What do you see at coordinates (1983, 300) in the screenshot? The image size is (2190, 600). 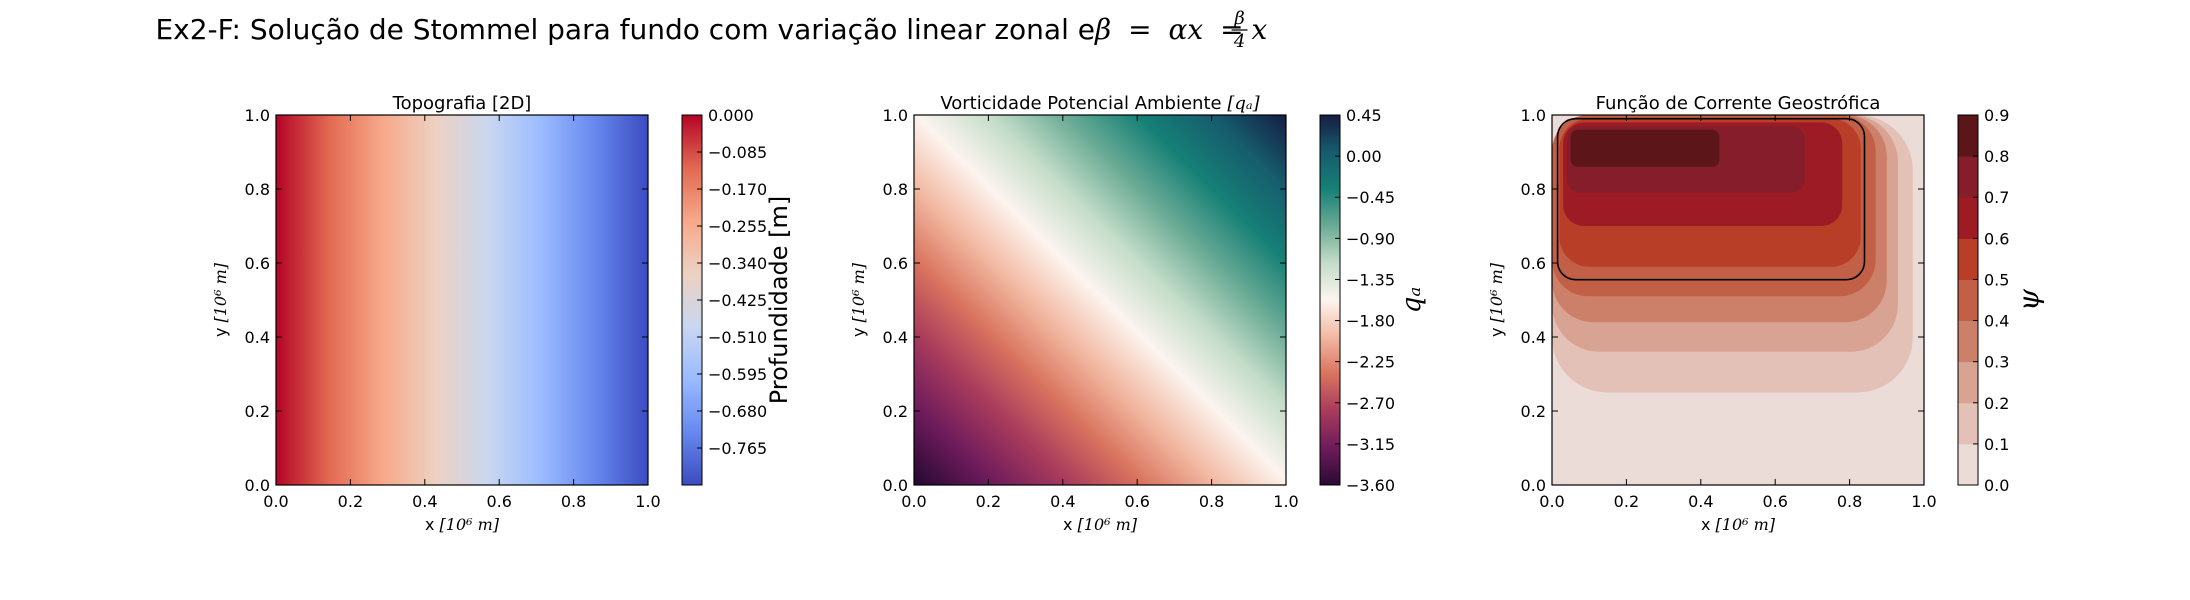 I see `colorbar: 0.0 0.1 0.2 0.3 0.4 0.5 0.6 0.7 0.8 0.9` at bounding box center [1983, 300].